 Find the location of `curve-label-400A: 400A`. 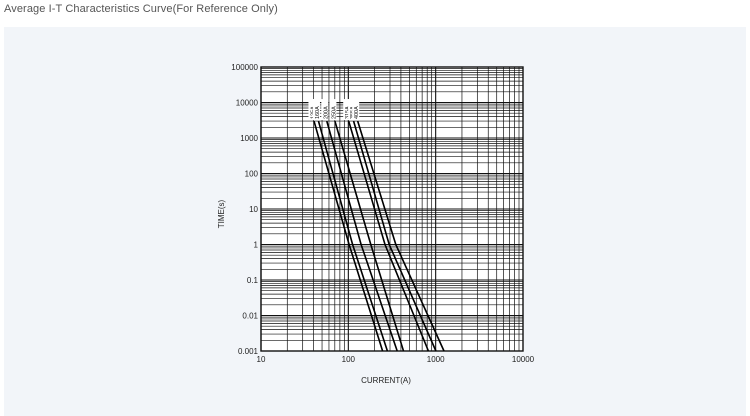

curve-label-400A: 400A is located at coordinates (357, 112).